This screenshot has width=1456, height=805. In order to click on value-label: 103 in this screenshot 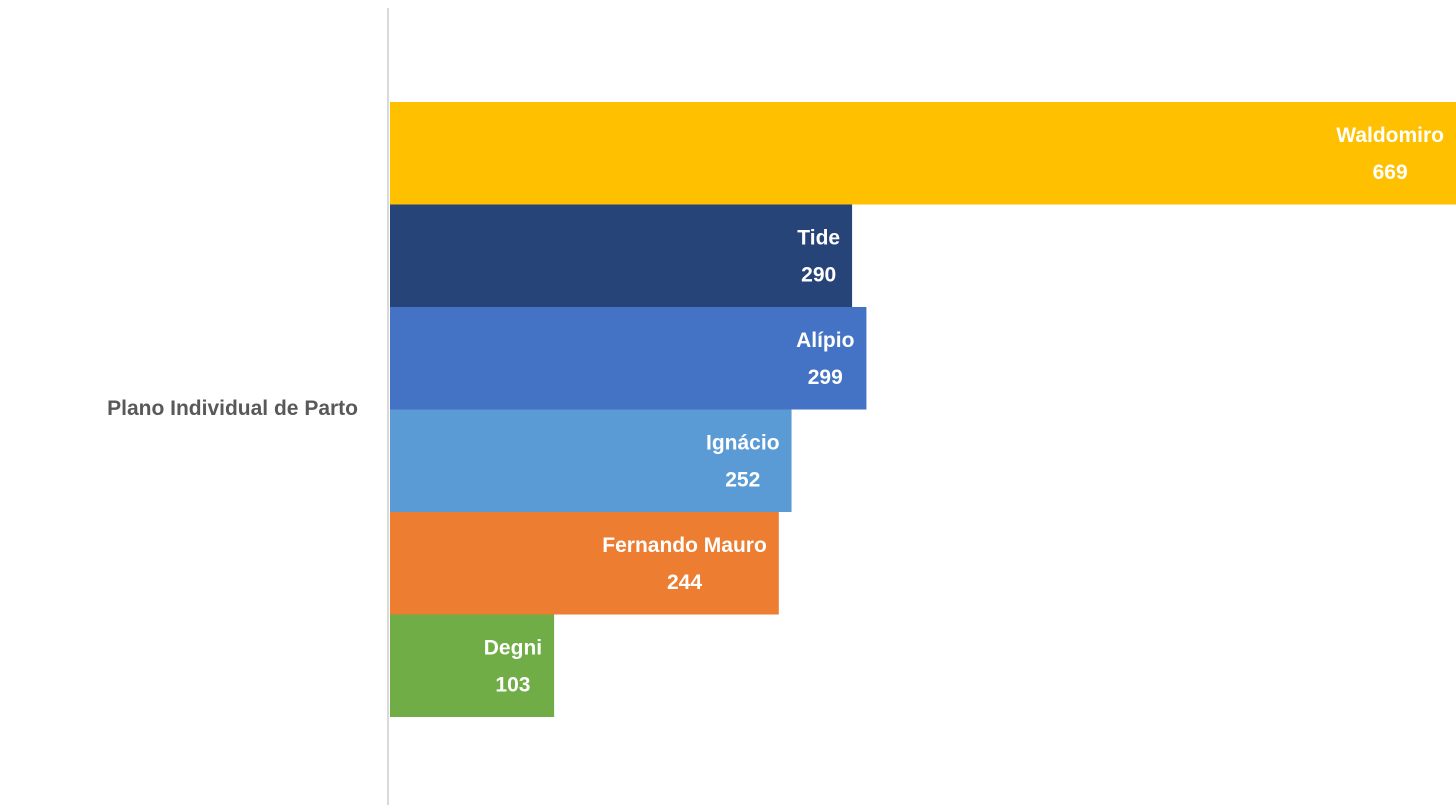, I will do `click(512, 684)`.